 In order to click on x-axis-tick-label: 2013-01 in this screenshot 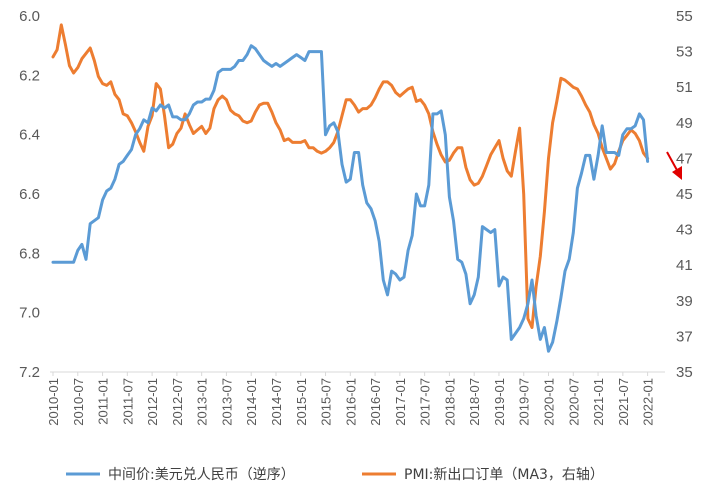, I will do `click(202, 402)`.